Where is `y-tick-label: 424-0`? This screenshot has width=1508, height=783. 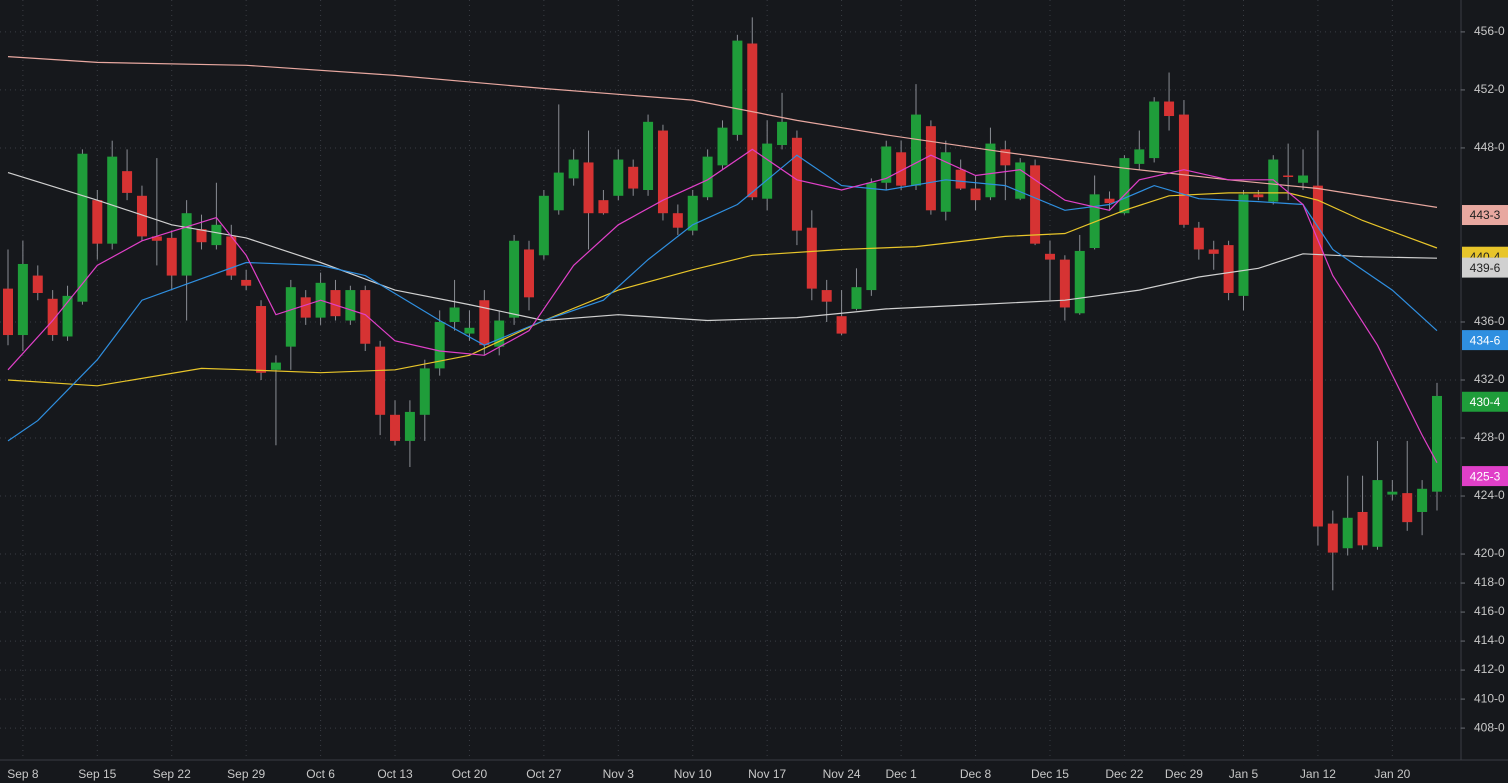 y-tick-label: 424-0 is located at coordinates (1489, 495).